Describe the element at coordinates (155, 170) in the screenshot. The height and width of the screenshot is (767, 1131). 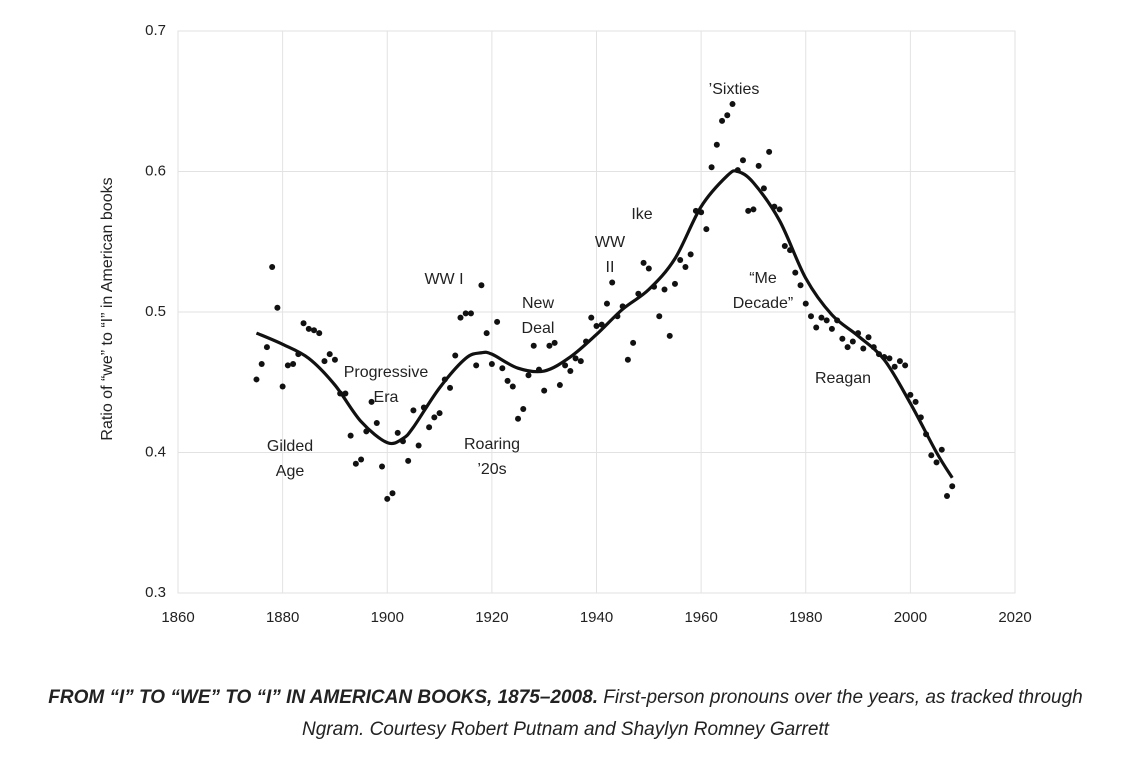
I see `y-tick-label: 0.6` at that location.